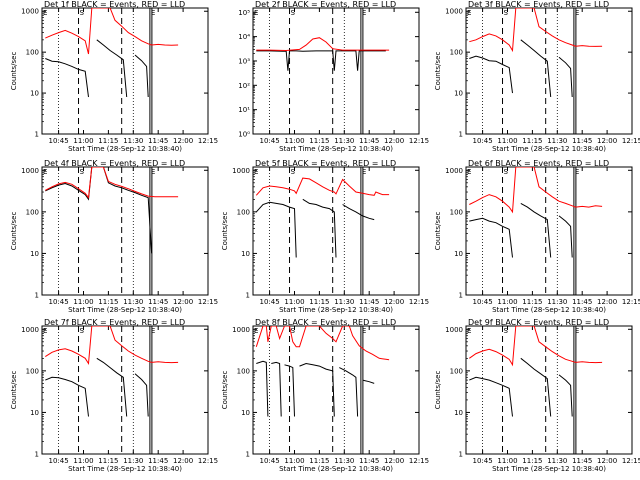 Image resolution: width=640 pixels, height=480 pixels. What do you see at coordinates (325, 322) in the screenshot?
I see `chart-title: Det 8f BLACK = Events, RED = LLD` at bounding box center [325, 322].